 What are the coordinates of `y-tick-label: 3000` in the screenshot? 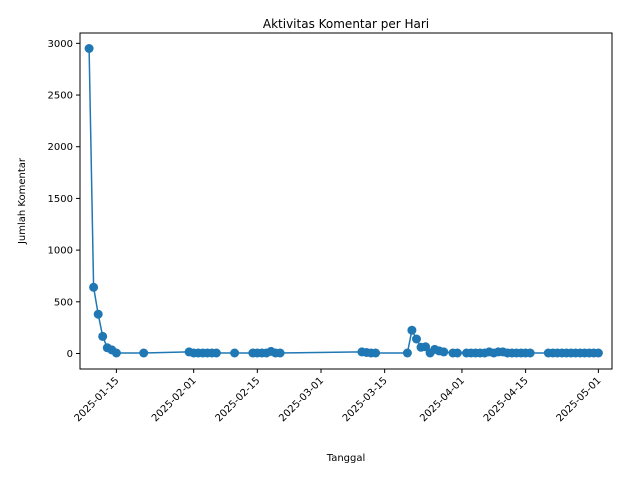 It's located at (60, 44).